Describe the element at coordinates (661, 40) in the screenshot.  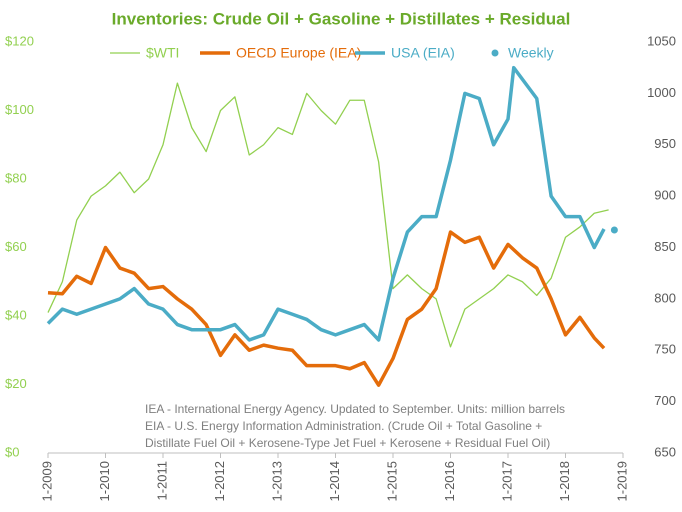
I see `y2-tick-label: 1050` at that location.